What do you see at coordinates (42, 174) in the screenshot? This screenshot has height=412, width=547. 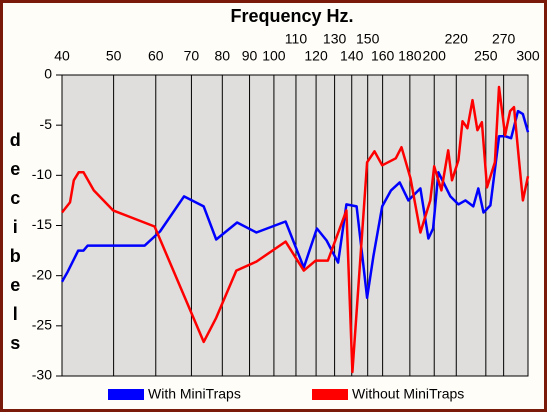 I see `y-tick-label: -10` at bounding box center [42, 174].